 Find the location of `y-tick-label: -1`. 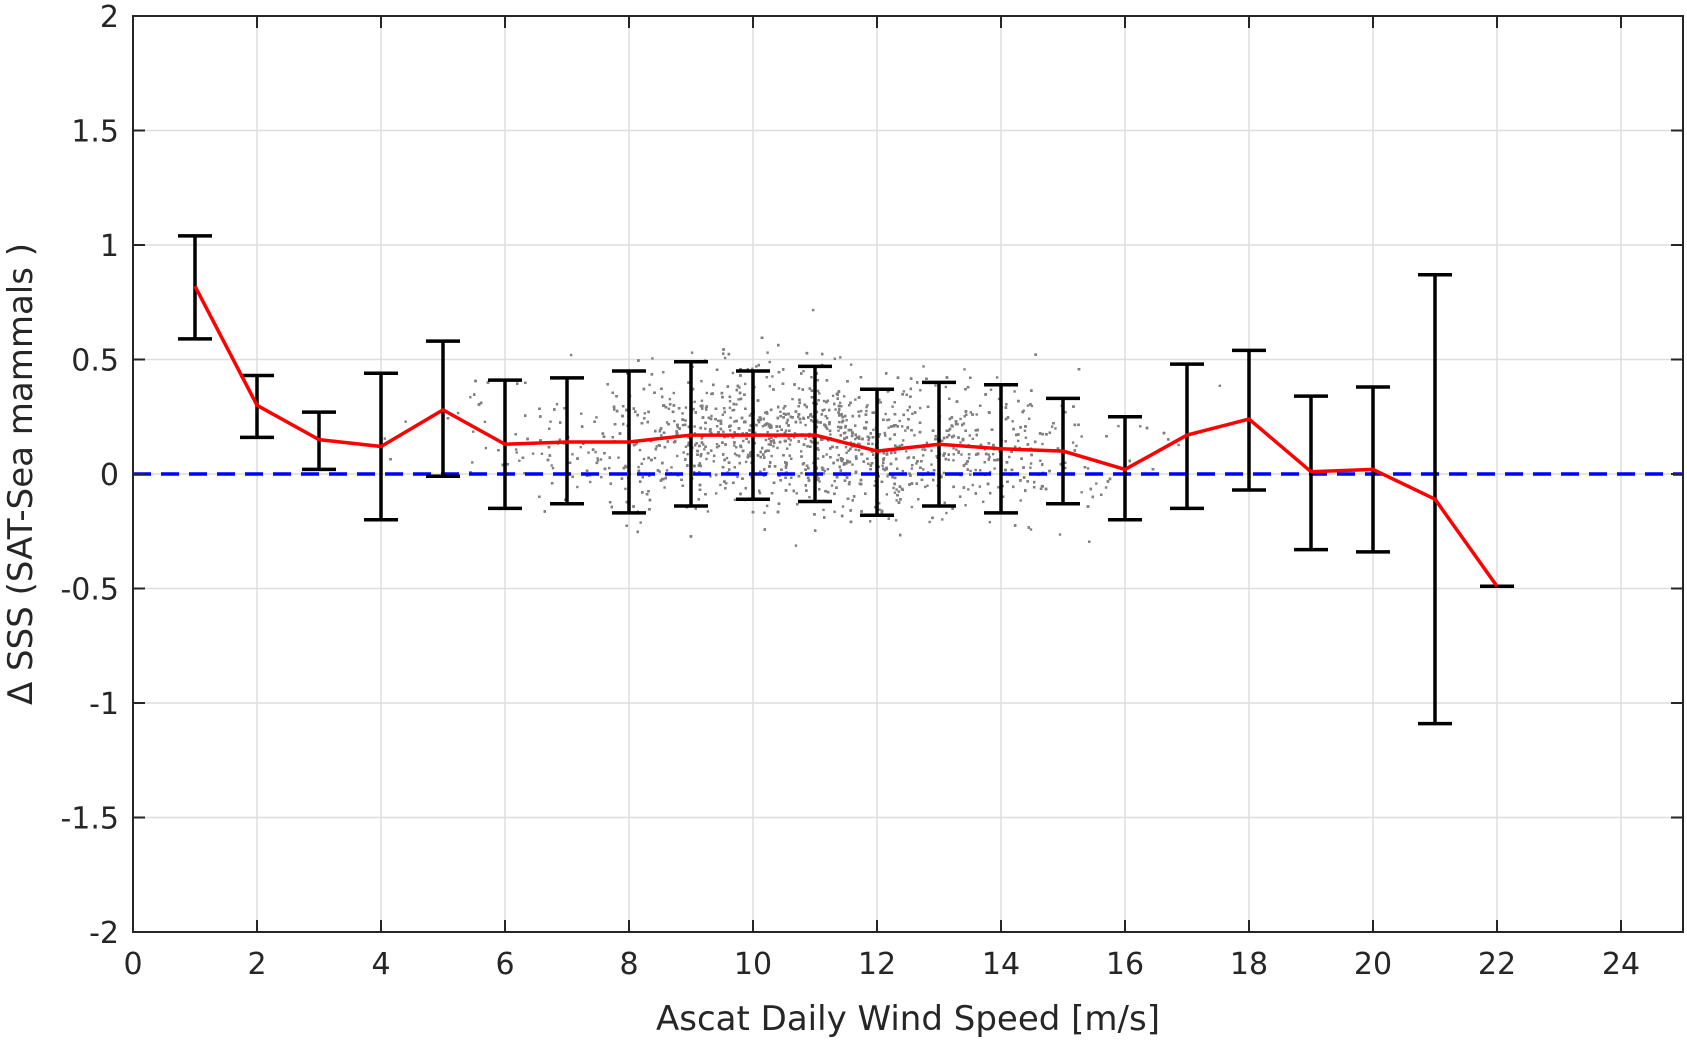

y-tick-label: -1 is located at coordinates (104, 704).